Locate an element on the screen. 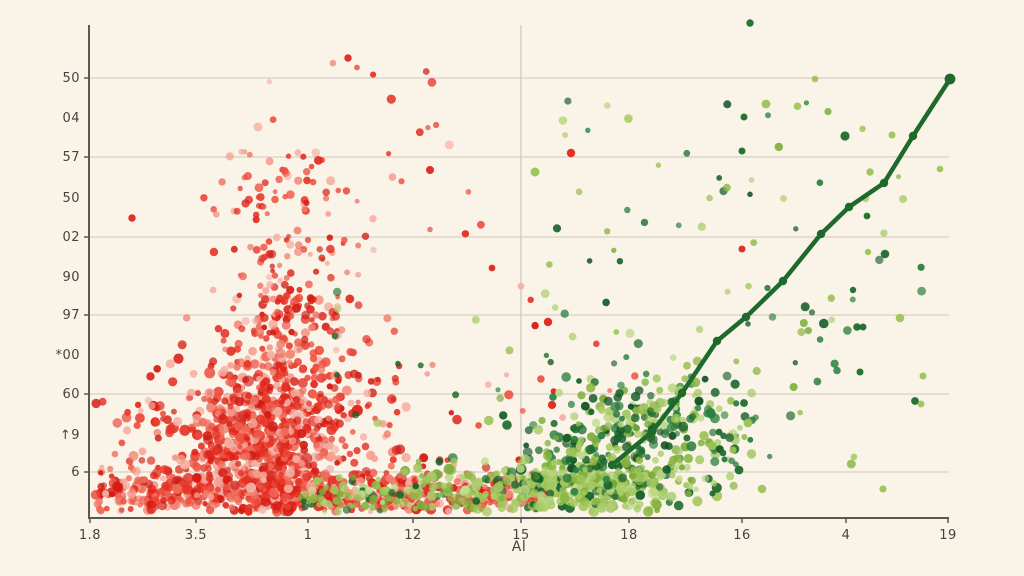 Image resolution: width=1024 pixels, height=576 pixels. y-tick-label: 04 is located at coordinates (71, 118).